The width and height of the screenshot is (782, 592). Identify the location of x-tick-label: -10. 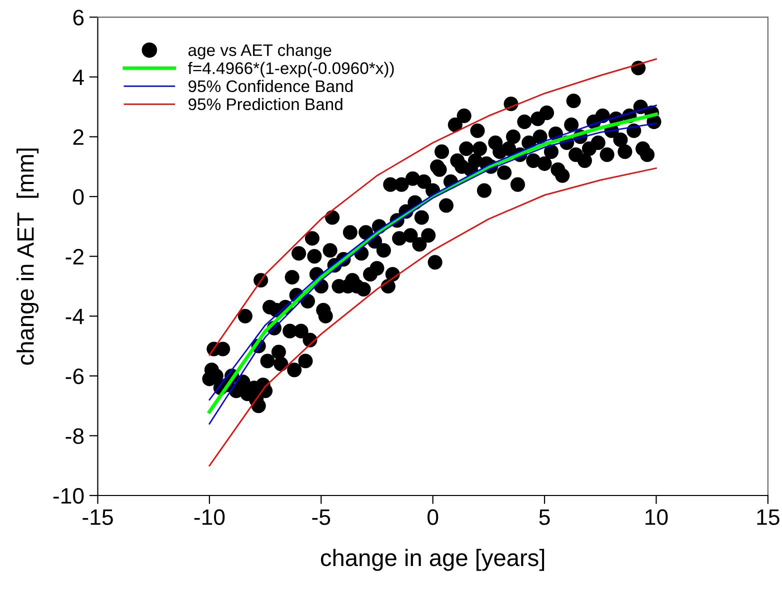
(209, 517).